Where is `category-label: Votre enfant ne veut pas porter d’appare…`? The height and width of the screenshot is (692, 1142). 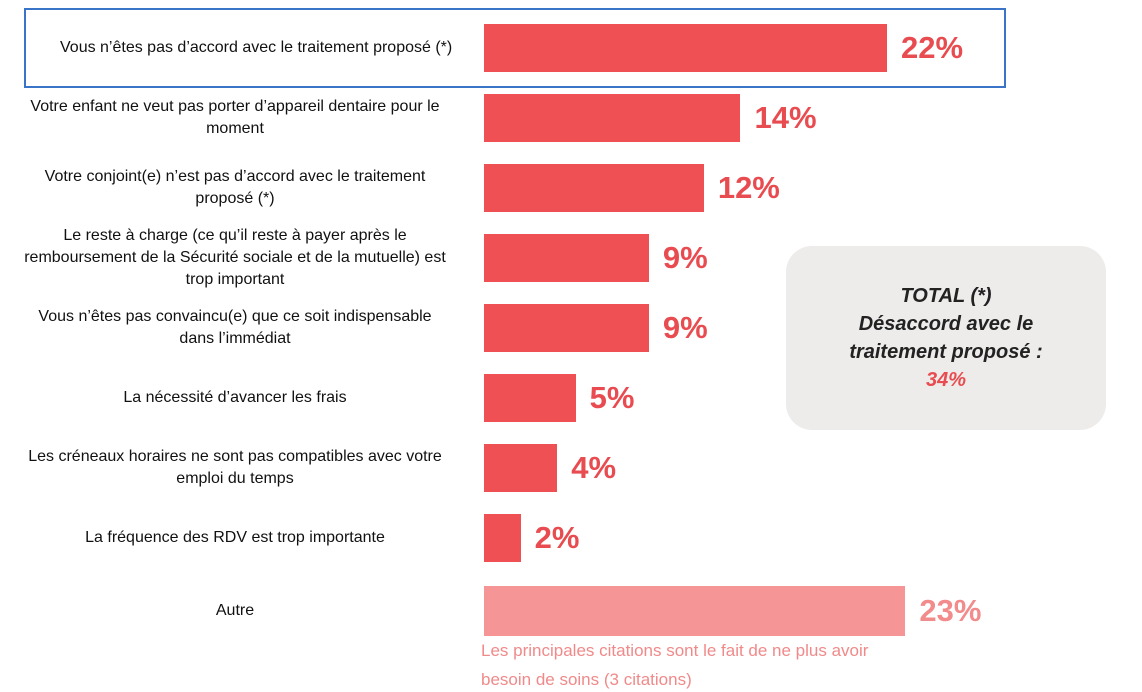
category-label: Votre enfant ne veut pas porter d’appare… is located at coordinates (235, 117).